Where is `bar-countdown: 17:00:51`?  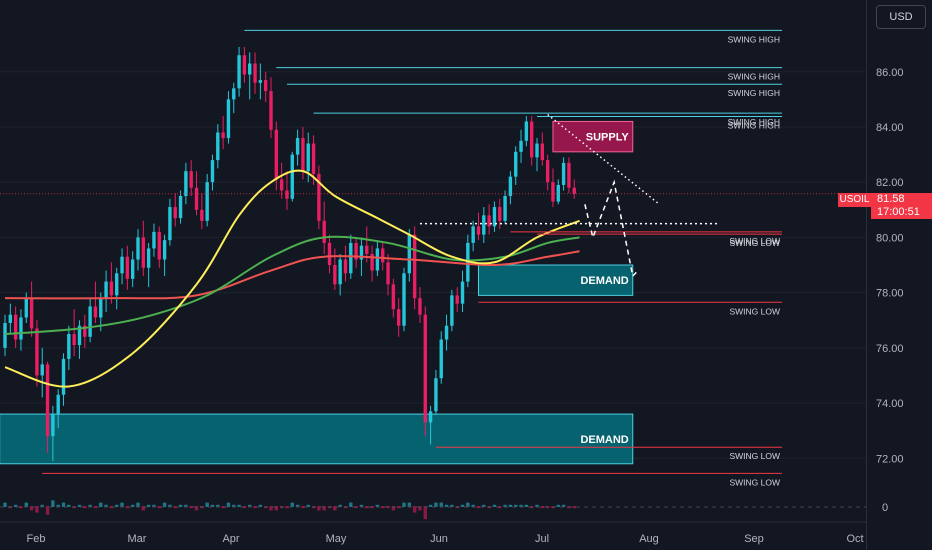
bar-countdown: 17:00:51 is located at coordinates (898, 212).